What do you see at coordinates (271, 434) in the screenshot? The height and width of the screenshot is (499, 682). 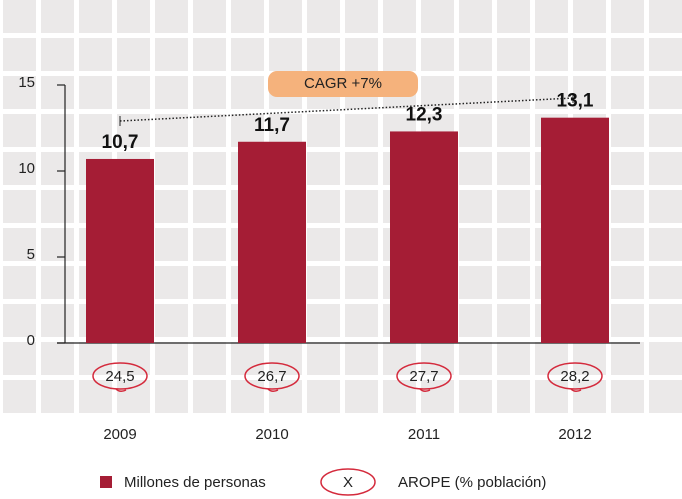 I see `x-tick-label: 2010` at bounding box center [271, 434].